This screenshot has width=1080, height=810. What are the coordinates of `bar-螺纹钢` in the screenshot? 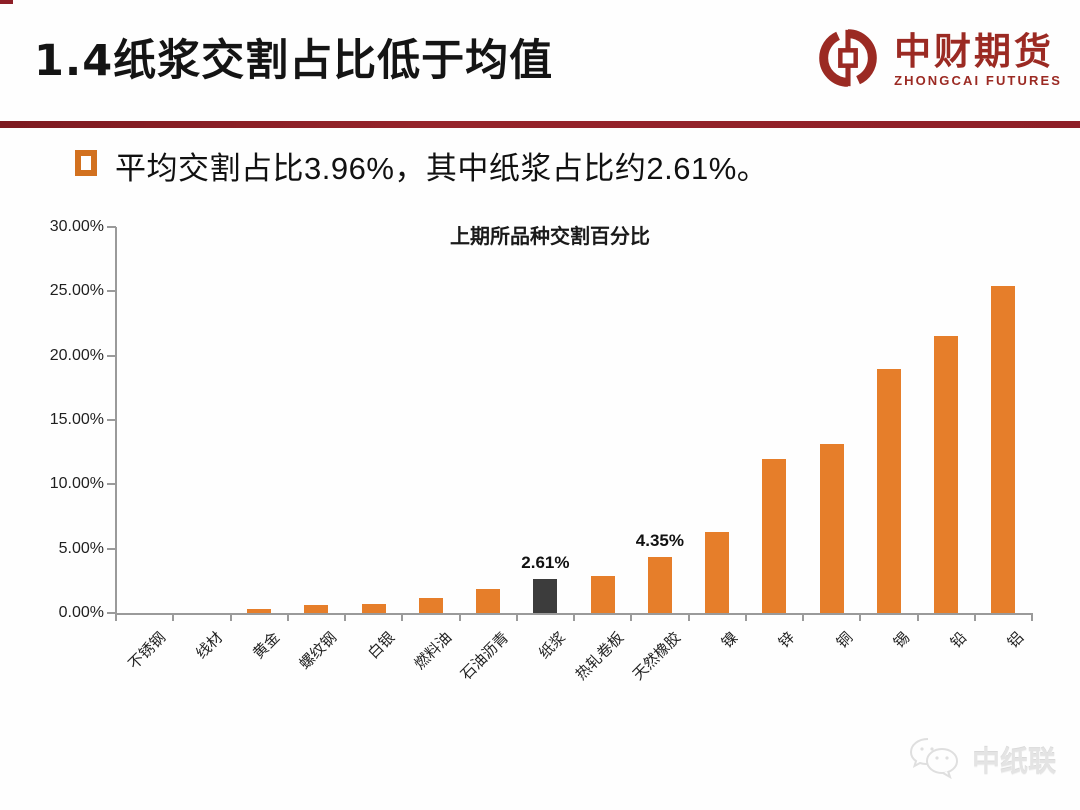 It's located at (316, 609).